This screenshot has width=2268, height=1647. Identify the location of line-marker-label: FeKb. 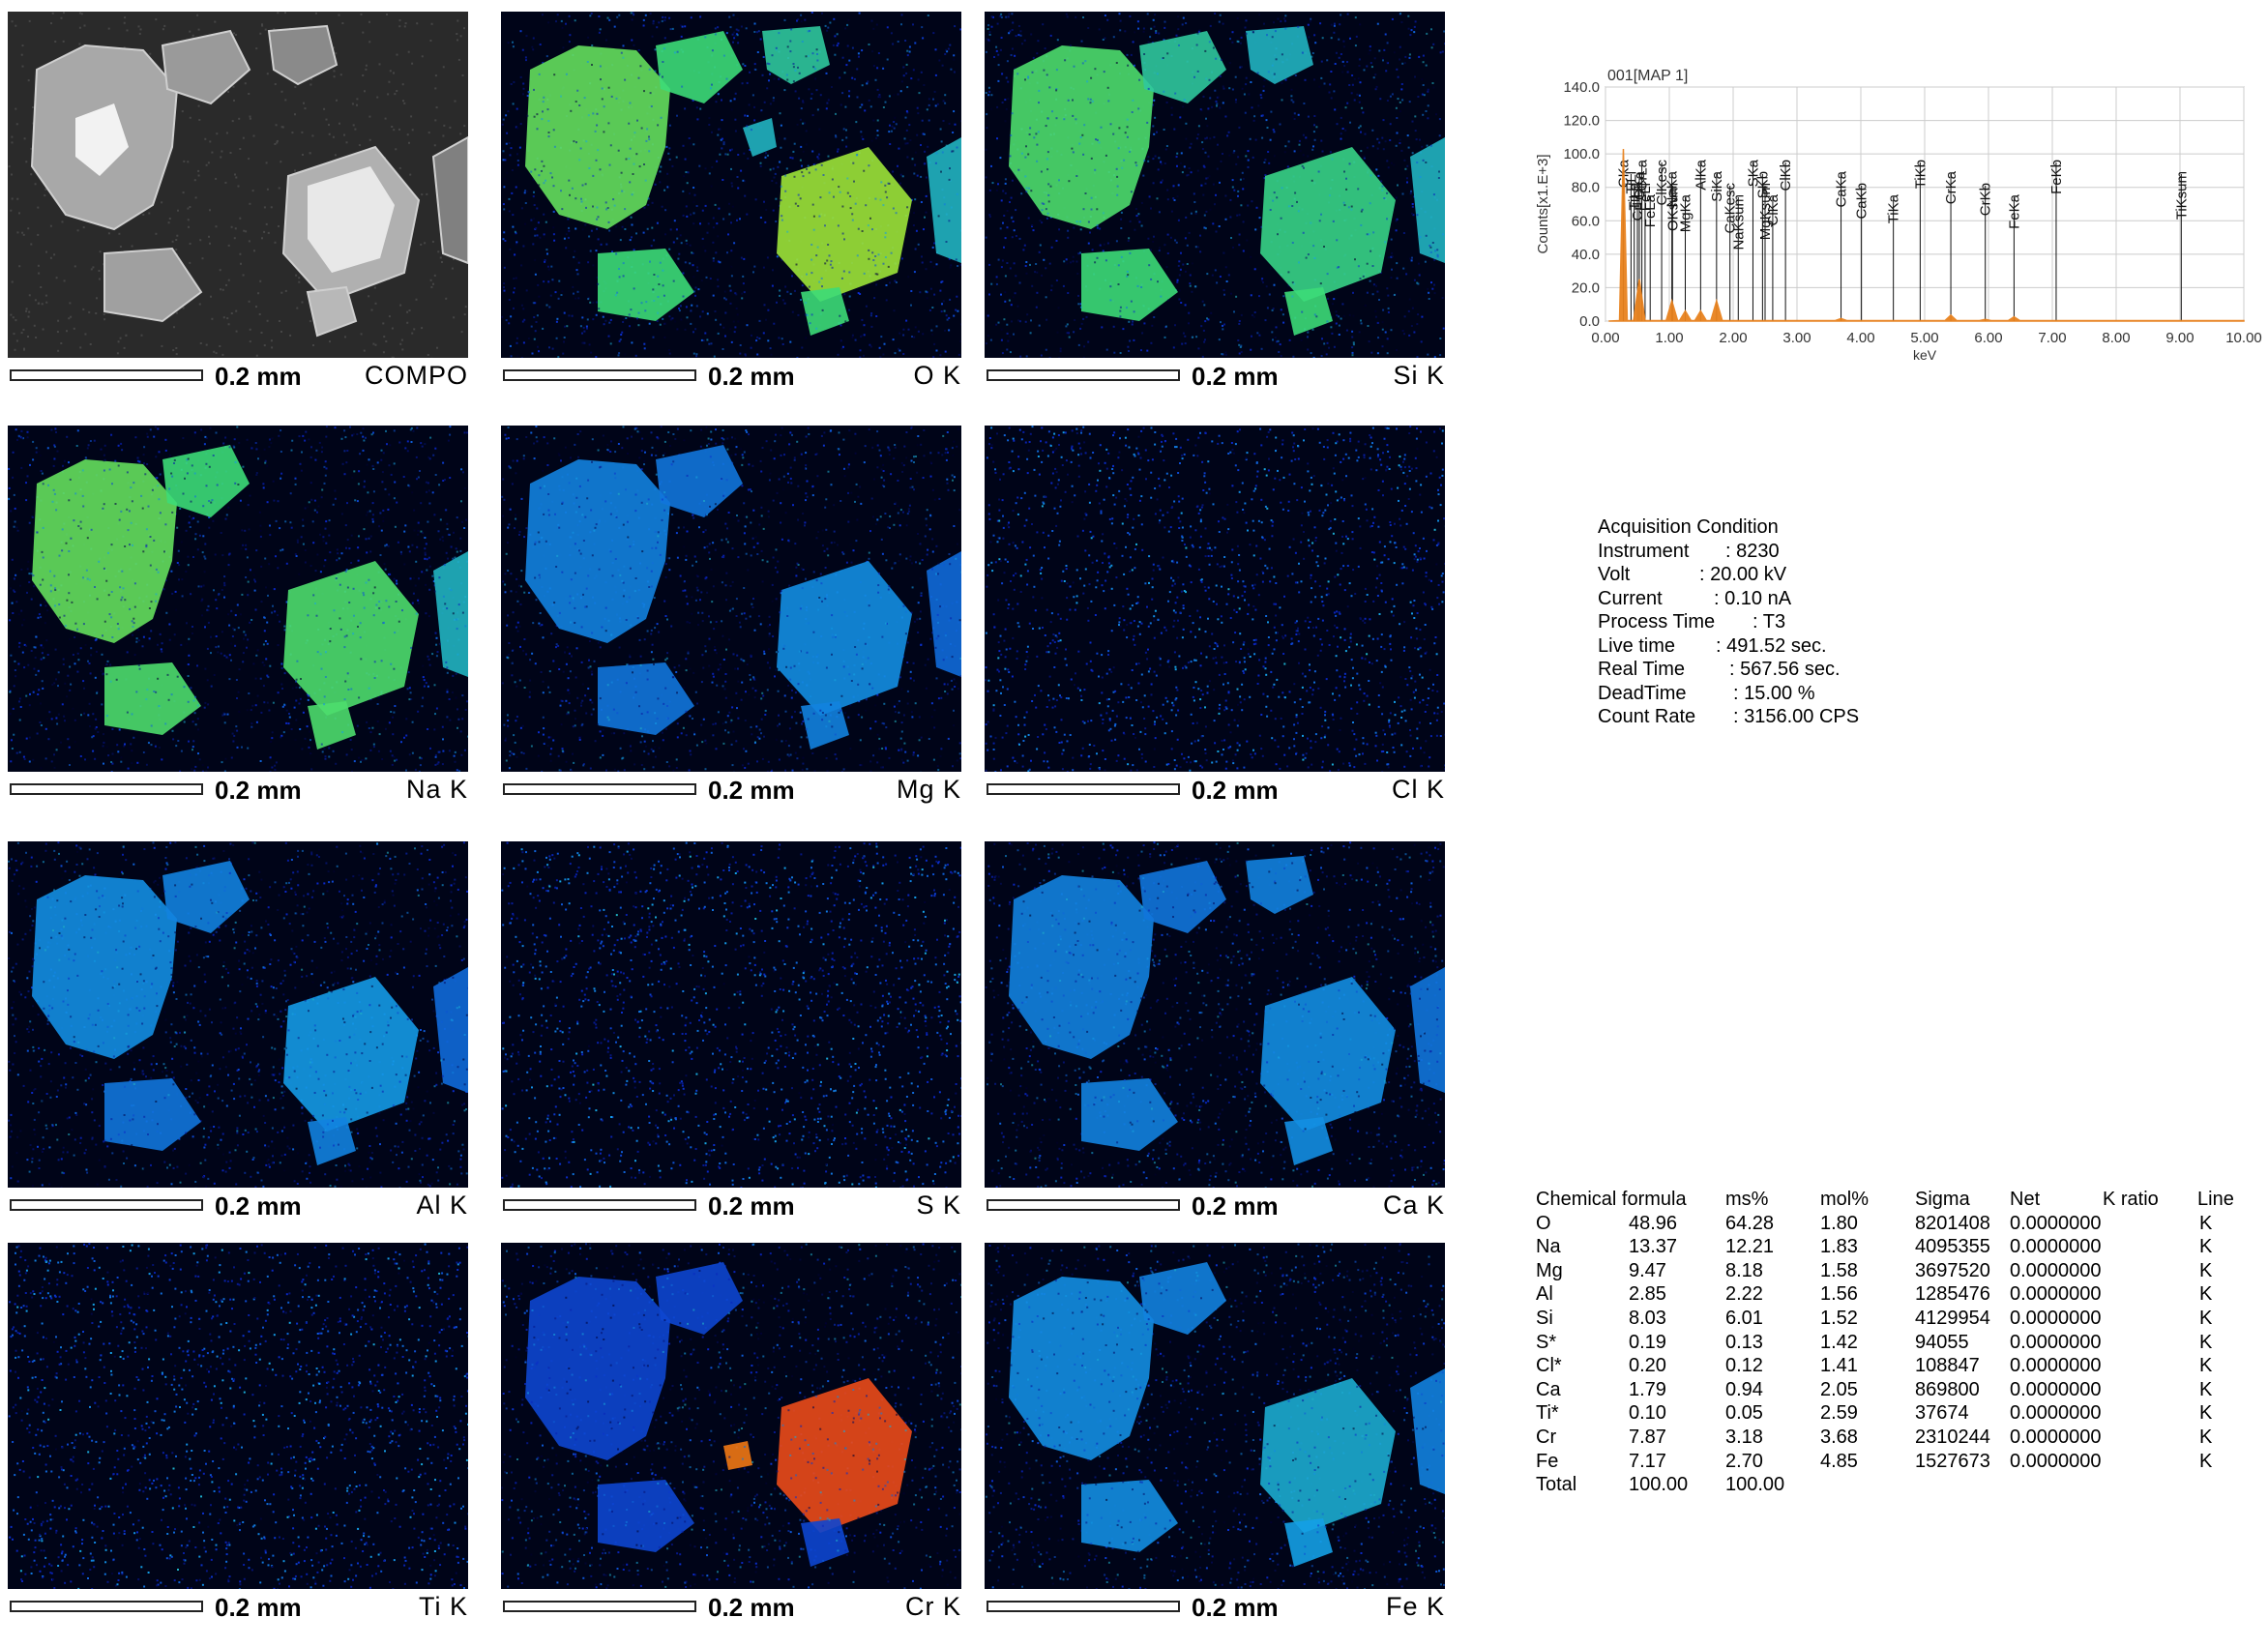
(2056, 177).